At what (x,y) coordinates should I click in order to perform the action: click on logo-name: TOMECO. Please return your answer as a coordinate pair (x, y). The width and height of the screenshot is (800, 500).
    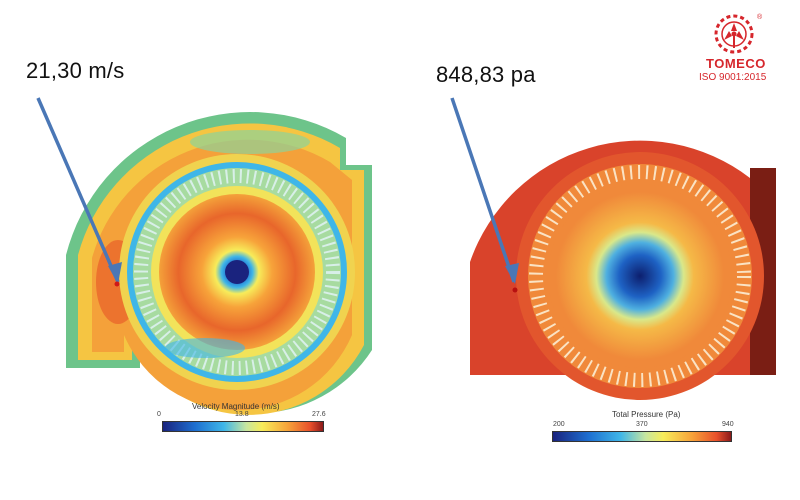
    Looking at the image, I should click on (736, 63).